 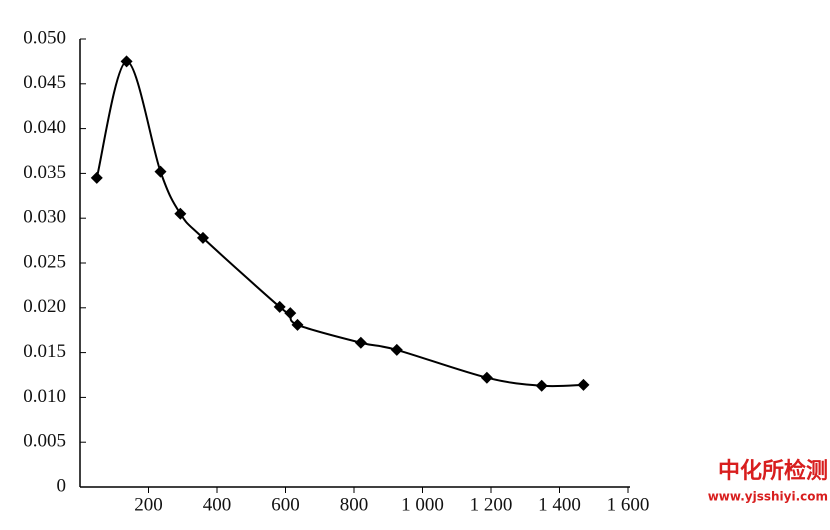 I want to click on x-tick-label: 1 600, so click(x=628, y=504).